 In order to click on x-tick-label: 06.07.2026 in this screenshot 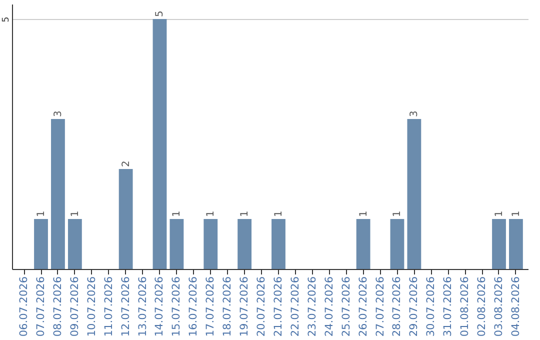, I will do `click(24, 306)`.